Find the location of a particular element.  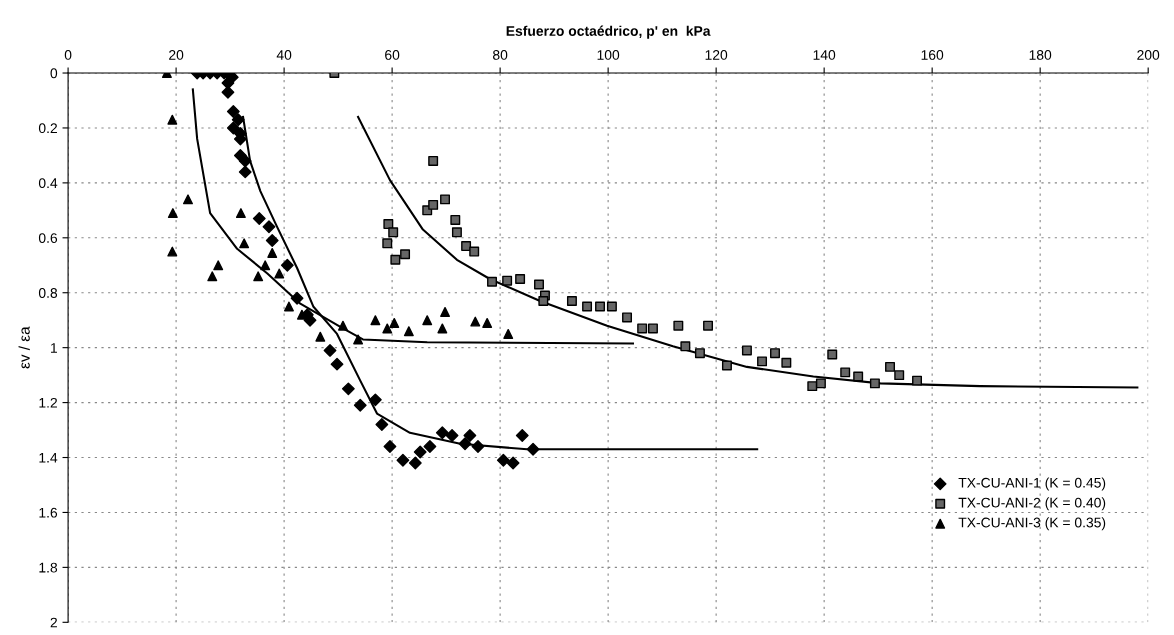

legend-label: TX-CU-ANI-2 (K = 0.40) is located at coordinates (1032, 504).